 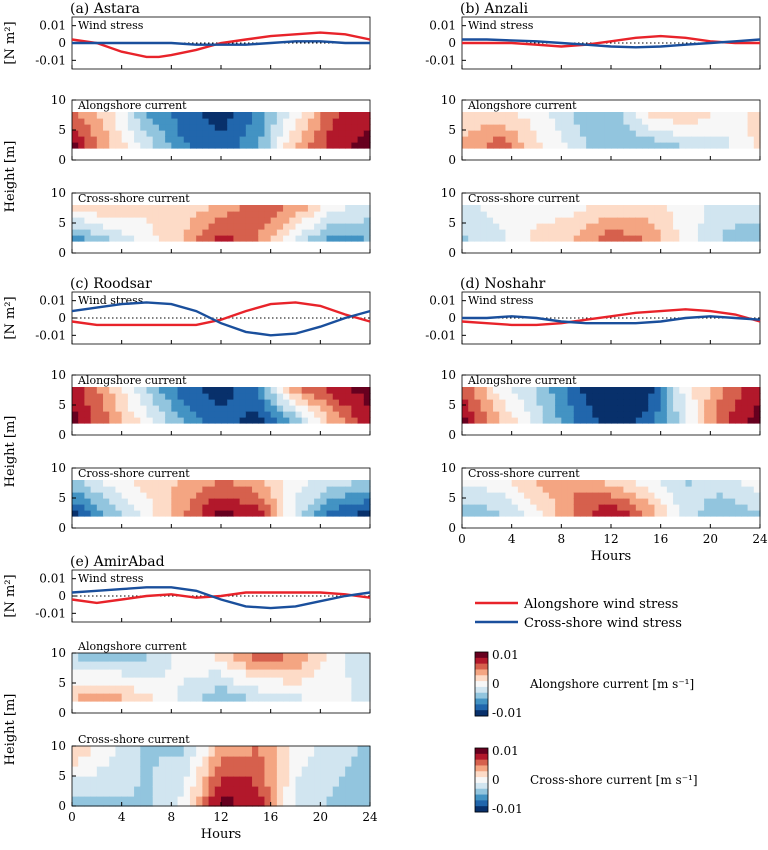 What do you see at coordinates (111, 578) in the screenshot?
I see `wind-stress-label: Wind stress` at bounding box center [111, 578].